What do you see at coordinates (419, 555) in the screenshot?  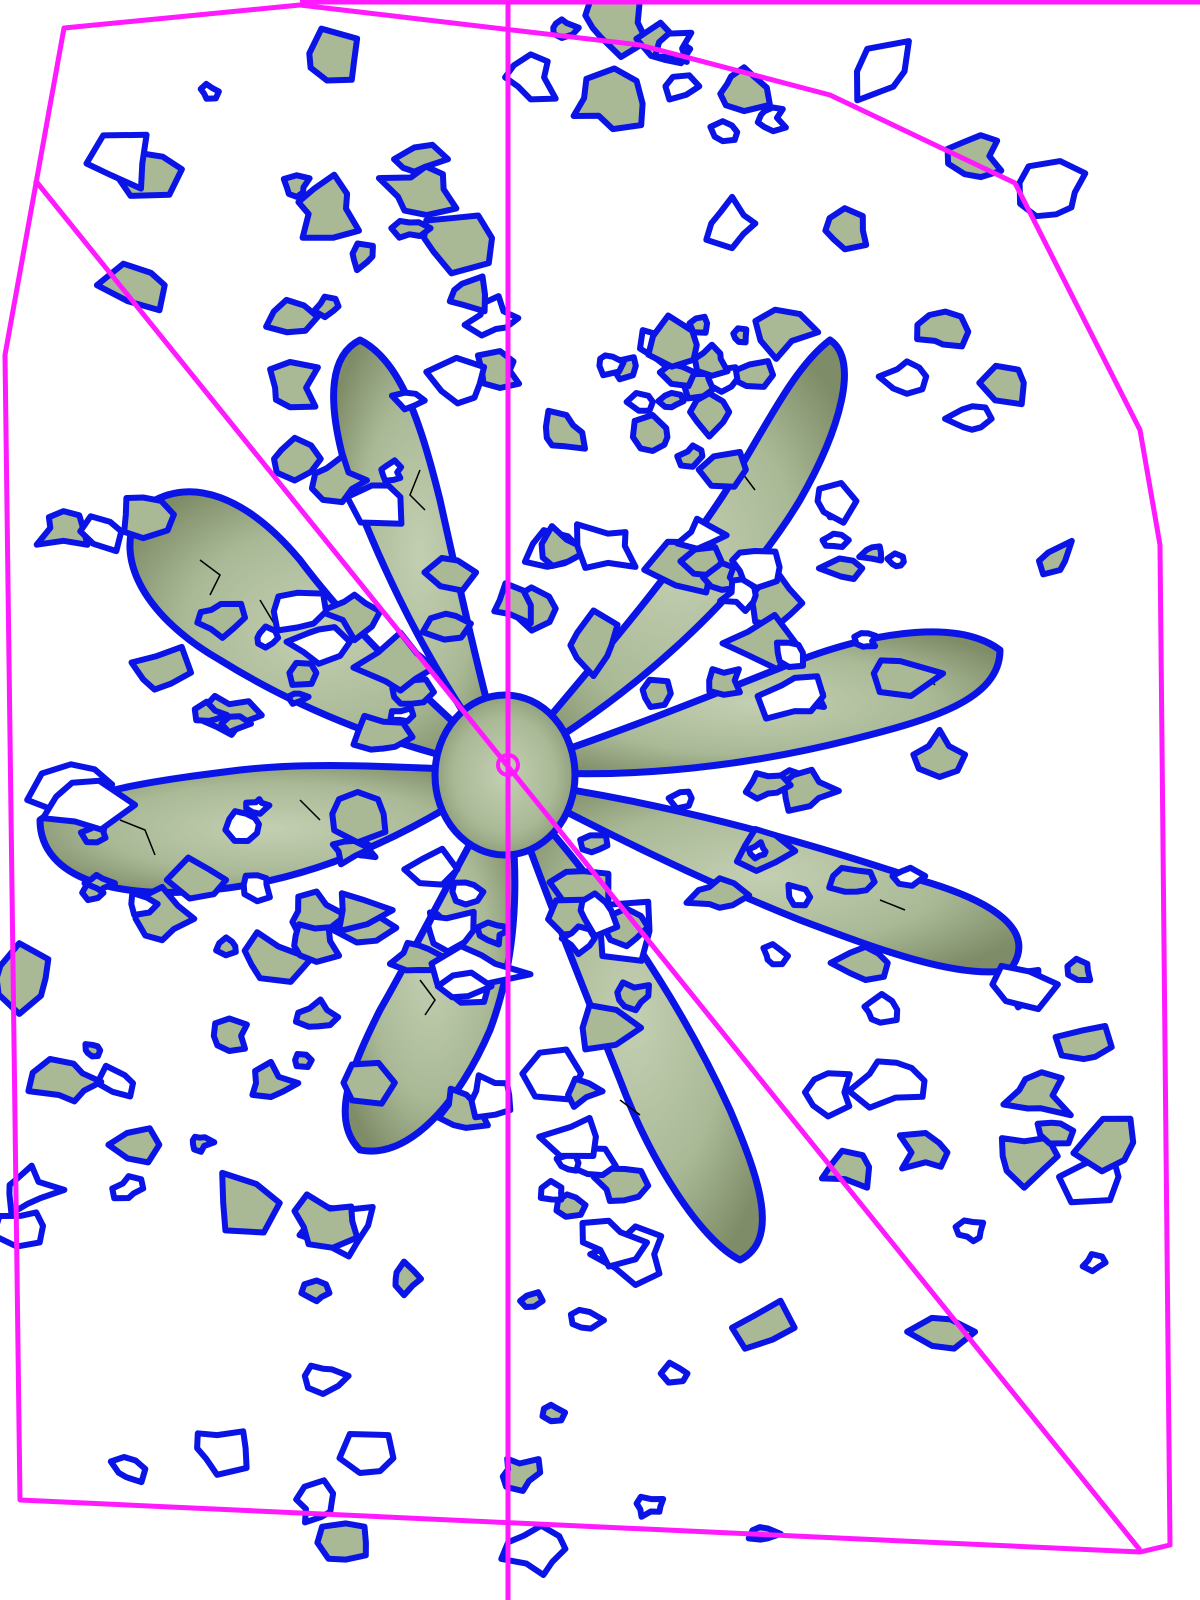 I see `leaf` at bounding box center [419, 555].